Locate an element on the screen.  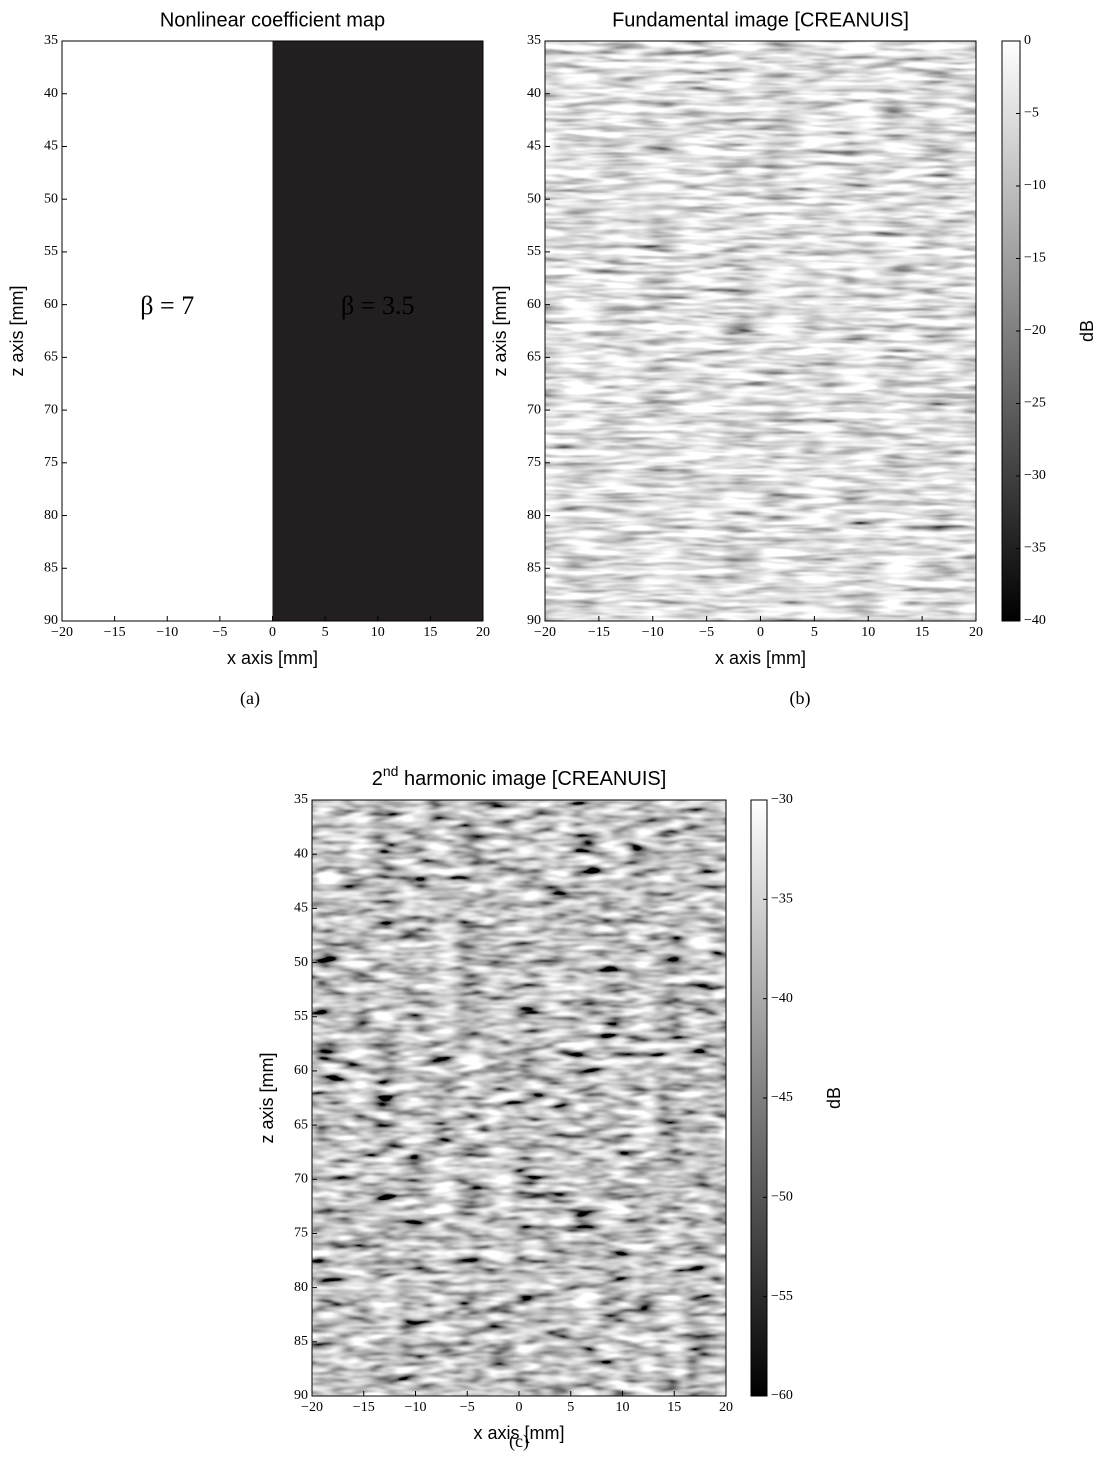
colorbar-tick-label: −5 is located at coordinates (1031, 113).